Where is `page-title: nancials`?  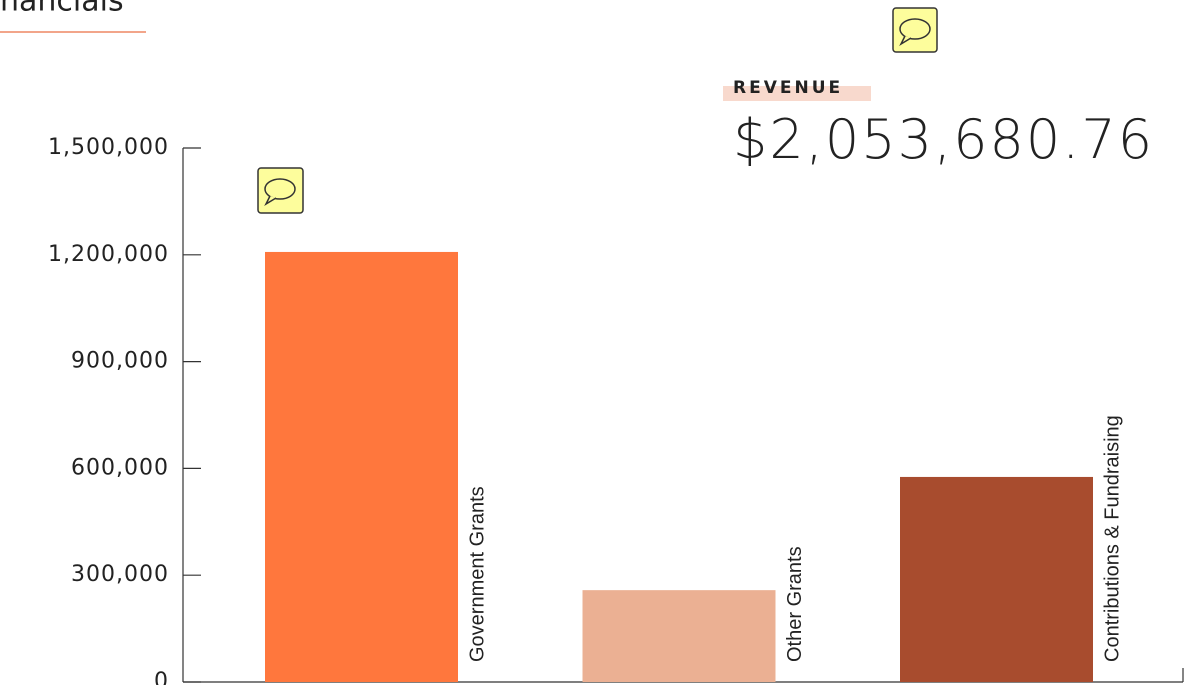 page-title: nancials is located at coordinates (62, 9).